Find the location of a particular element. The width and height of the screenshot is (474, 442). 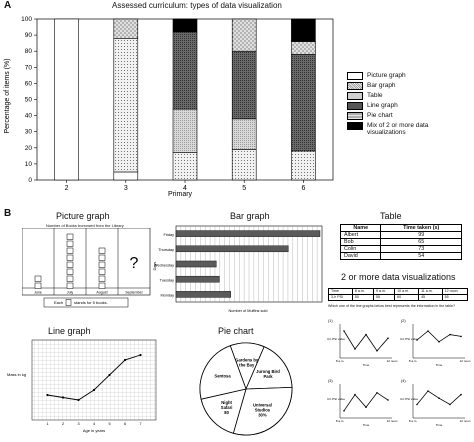

y-tick-label: 0 is located at coordinates (30, 180).